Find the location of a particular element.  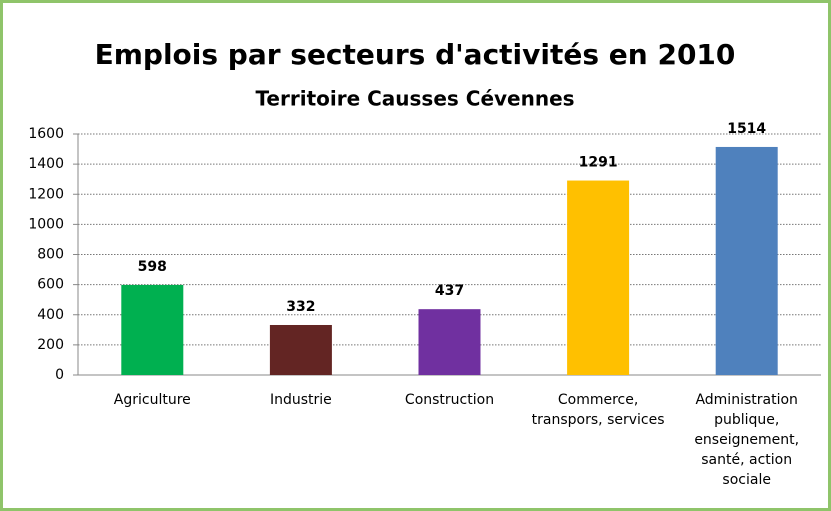

y-tick-label: 0 is located at coordinates (59, 375).